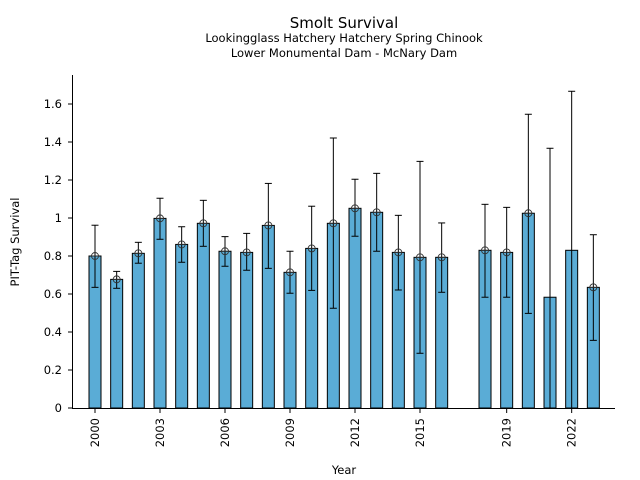  I want to click on x-tick-label: 2019, so click(507, 432).